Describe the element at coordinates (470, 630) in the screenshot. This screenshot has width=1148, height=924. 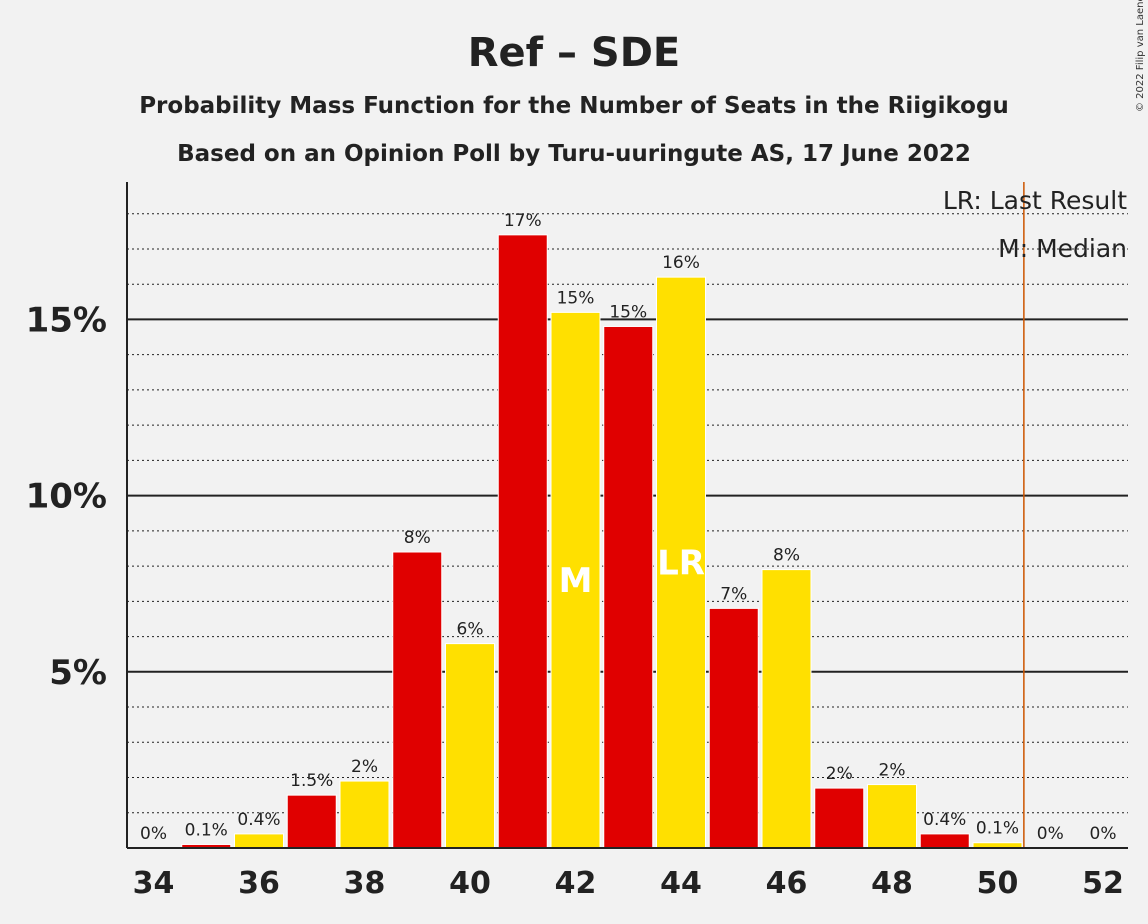
I see `data-label: 6%` at that location.